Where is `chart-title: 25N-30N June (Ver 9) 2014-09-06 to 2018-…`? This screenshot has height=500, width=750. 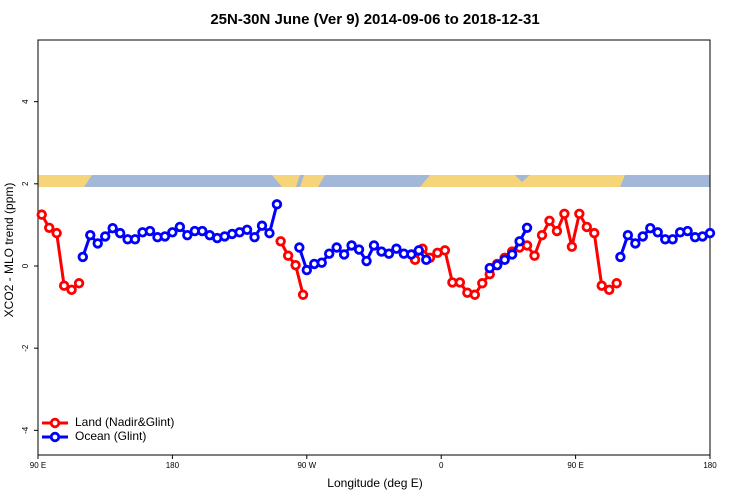
chart-title: 25N-30N June (Ver 9) 2014-09-06 to 2018-… is located at coordinates (374, 19).